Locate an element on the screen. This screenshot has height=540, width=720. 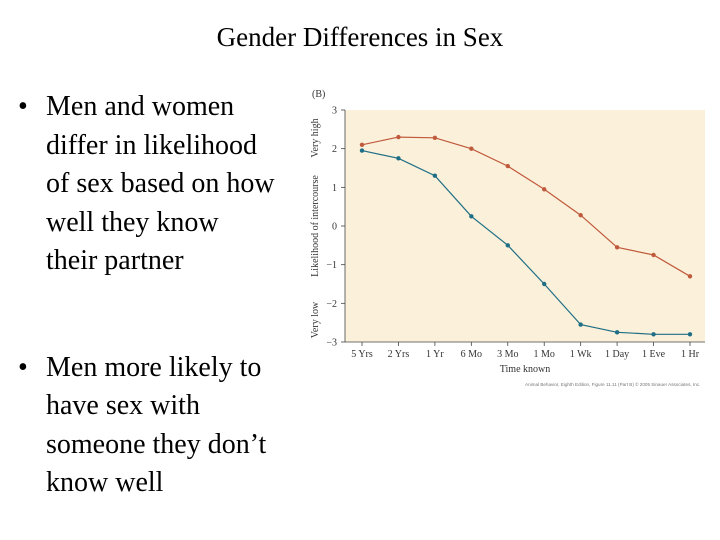
x-axis-label: Time known is located at coordinates (525, 369).